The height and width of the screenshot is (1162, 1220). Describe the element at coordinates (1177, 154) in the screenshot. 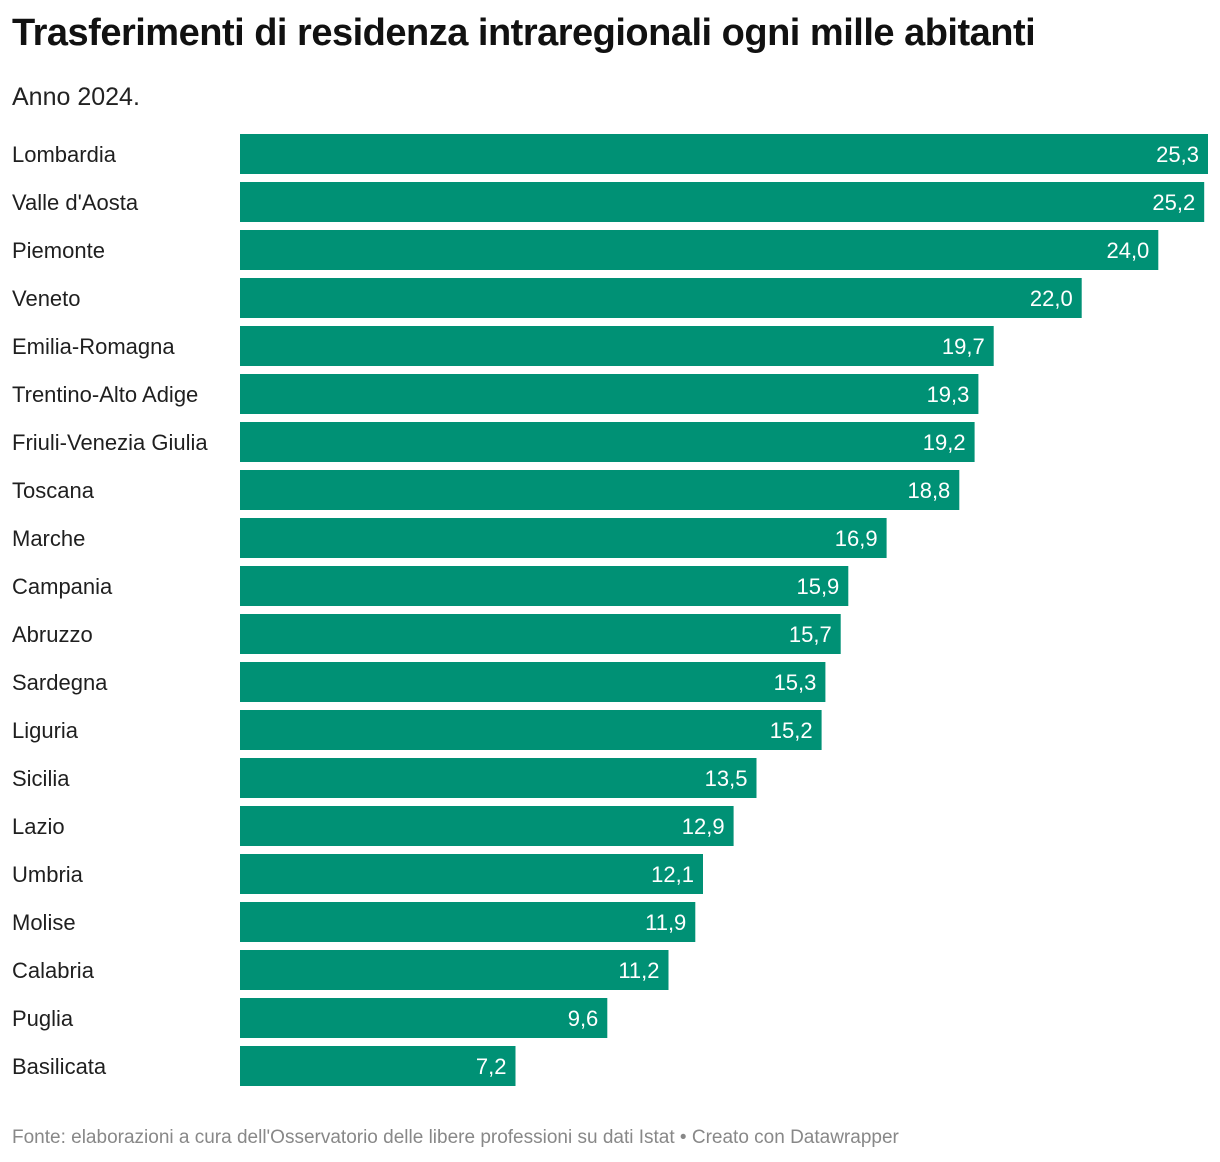

I see `value-label: 25,3` at that location.